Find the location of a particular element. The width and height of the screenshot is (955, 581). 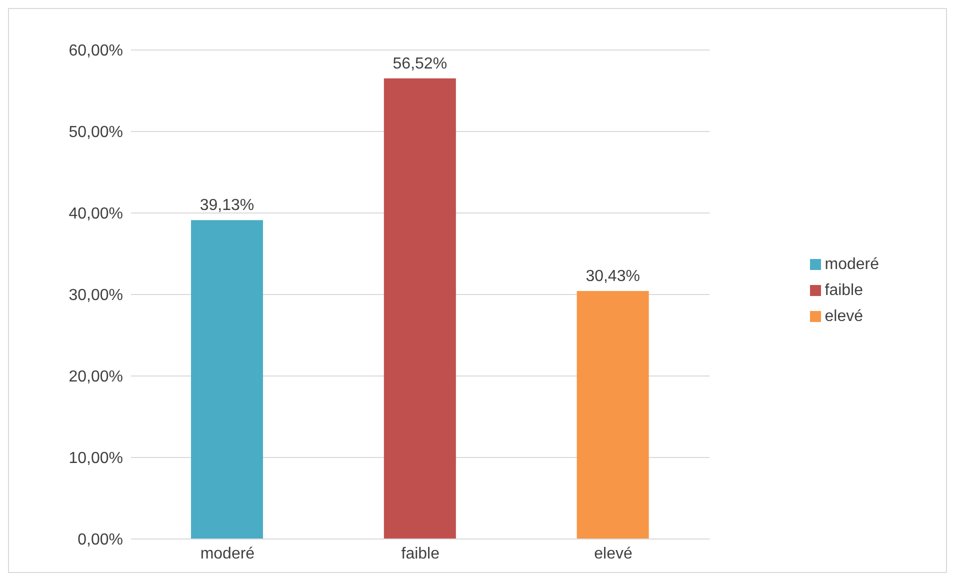

y-tick-label: 30,00% is located at coordinates (95, 295).